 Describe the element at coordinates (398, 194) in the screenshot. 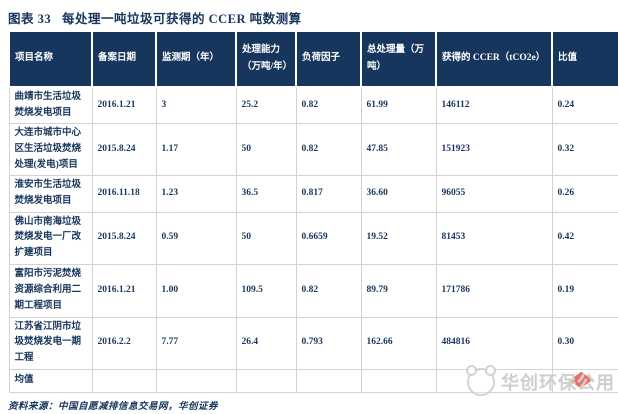

I see `value-cell: 36.60` at that location.